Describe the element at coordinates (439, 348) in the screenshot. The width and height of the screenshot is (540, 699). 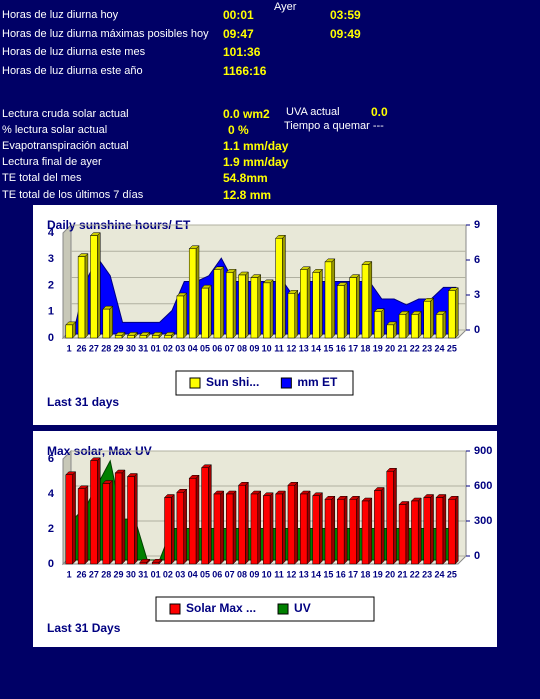
I see `x-tick-label: 24` at that location.